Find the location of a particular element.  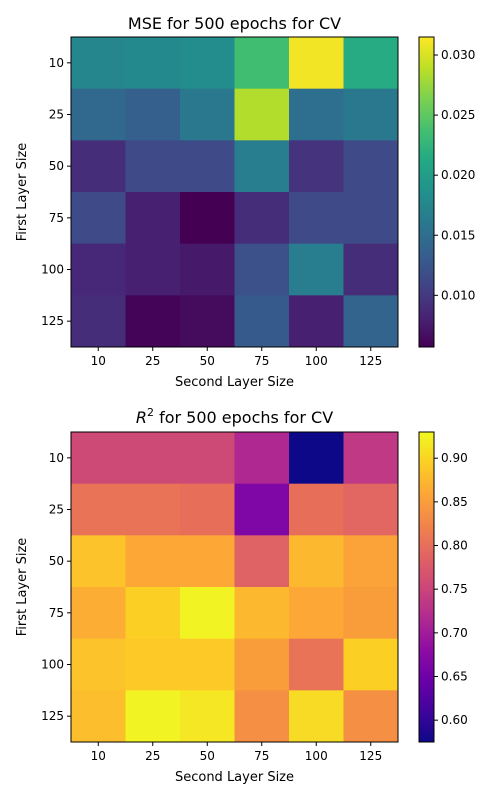

colorbar-ticks: 0.010 0.015 0.020 0.025 0.030 is located at coordinates (454, 175).